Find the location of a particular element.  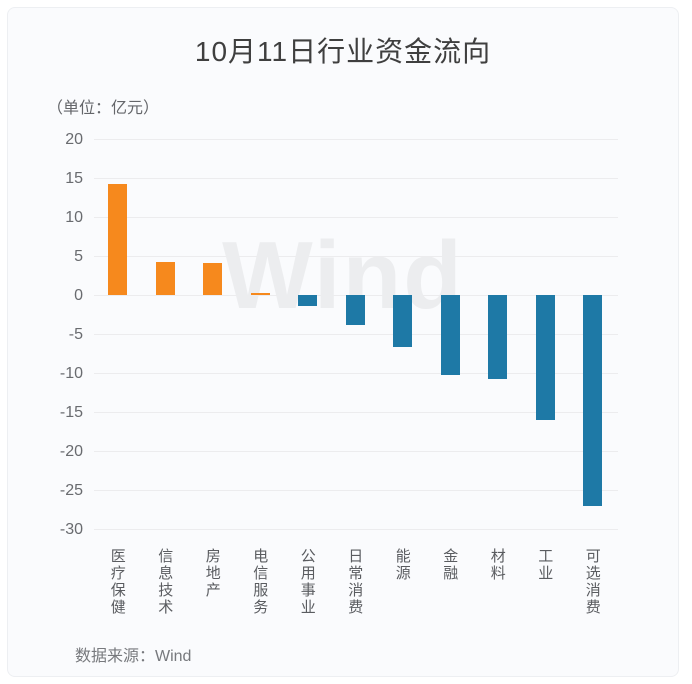

gridline-y15 is located at coordinates (356, 178).